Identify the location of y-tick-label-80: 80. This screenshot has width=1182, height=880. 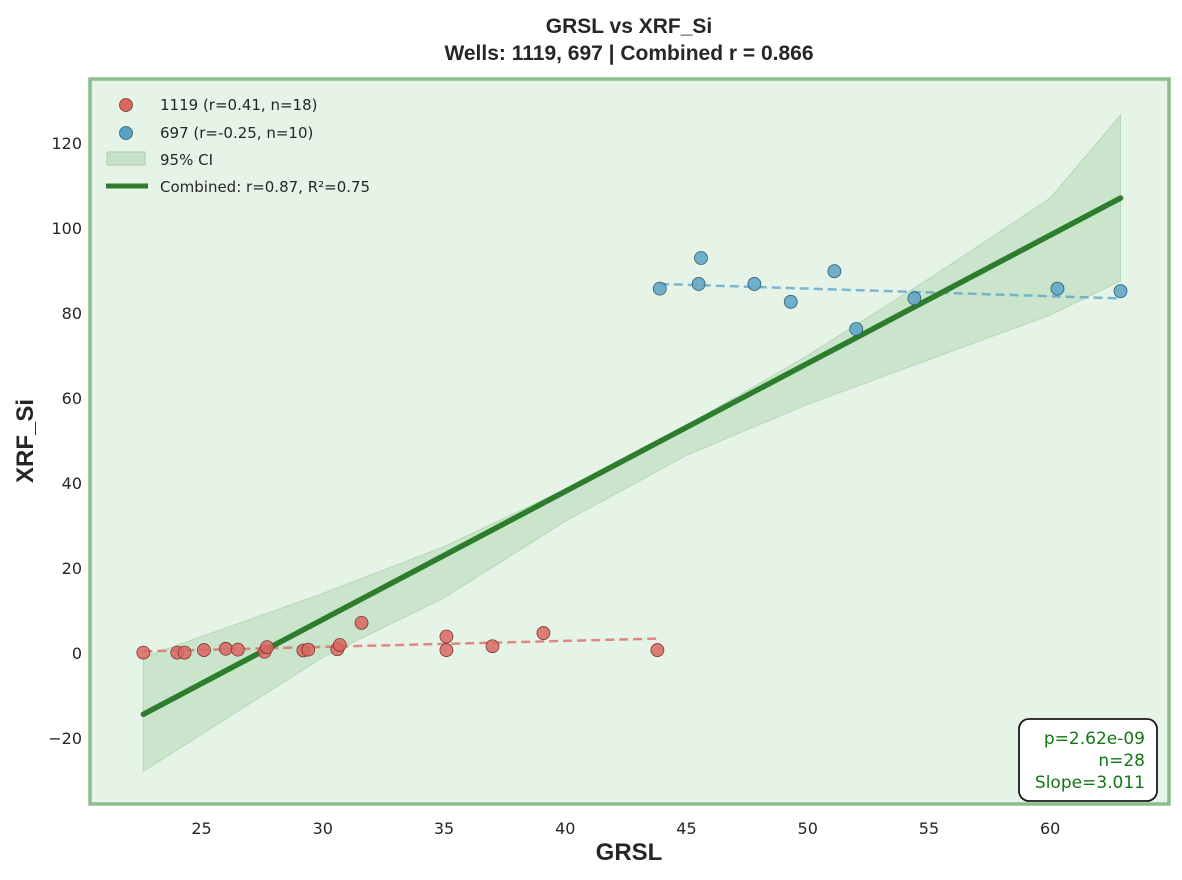
(72, 313).